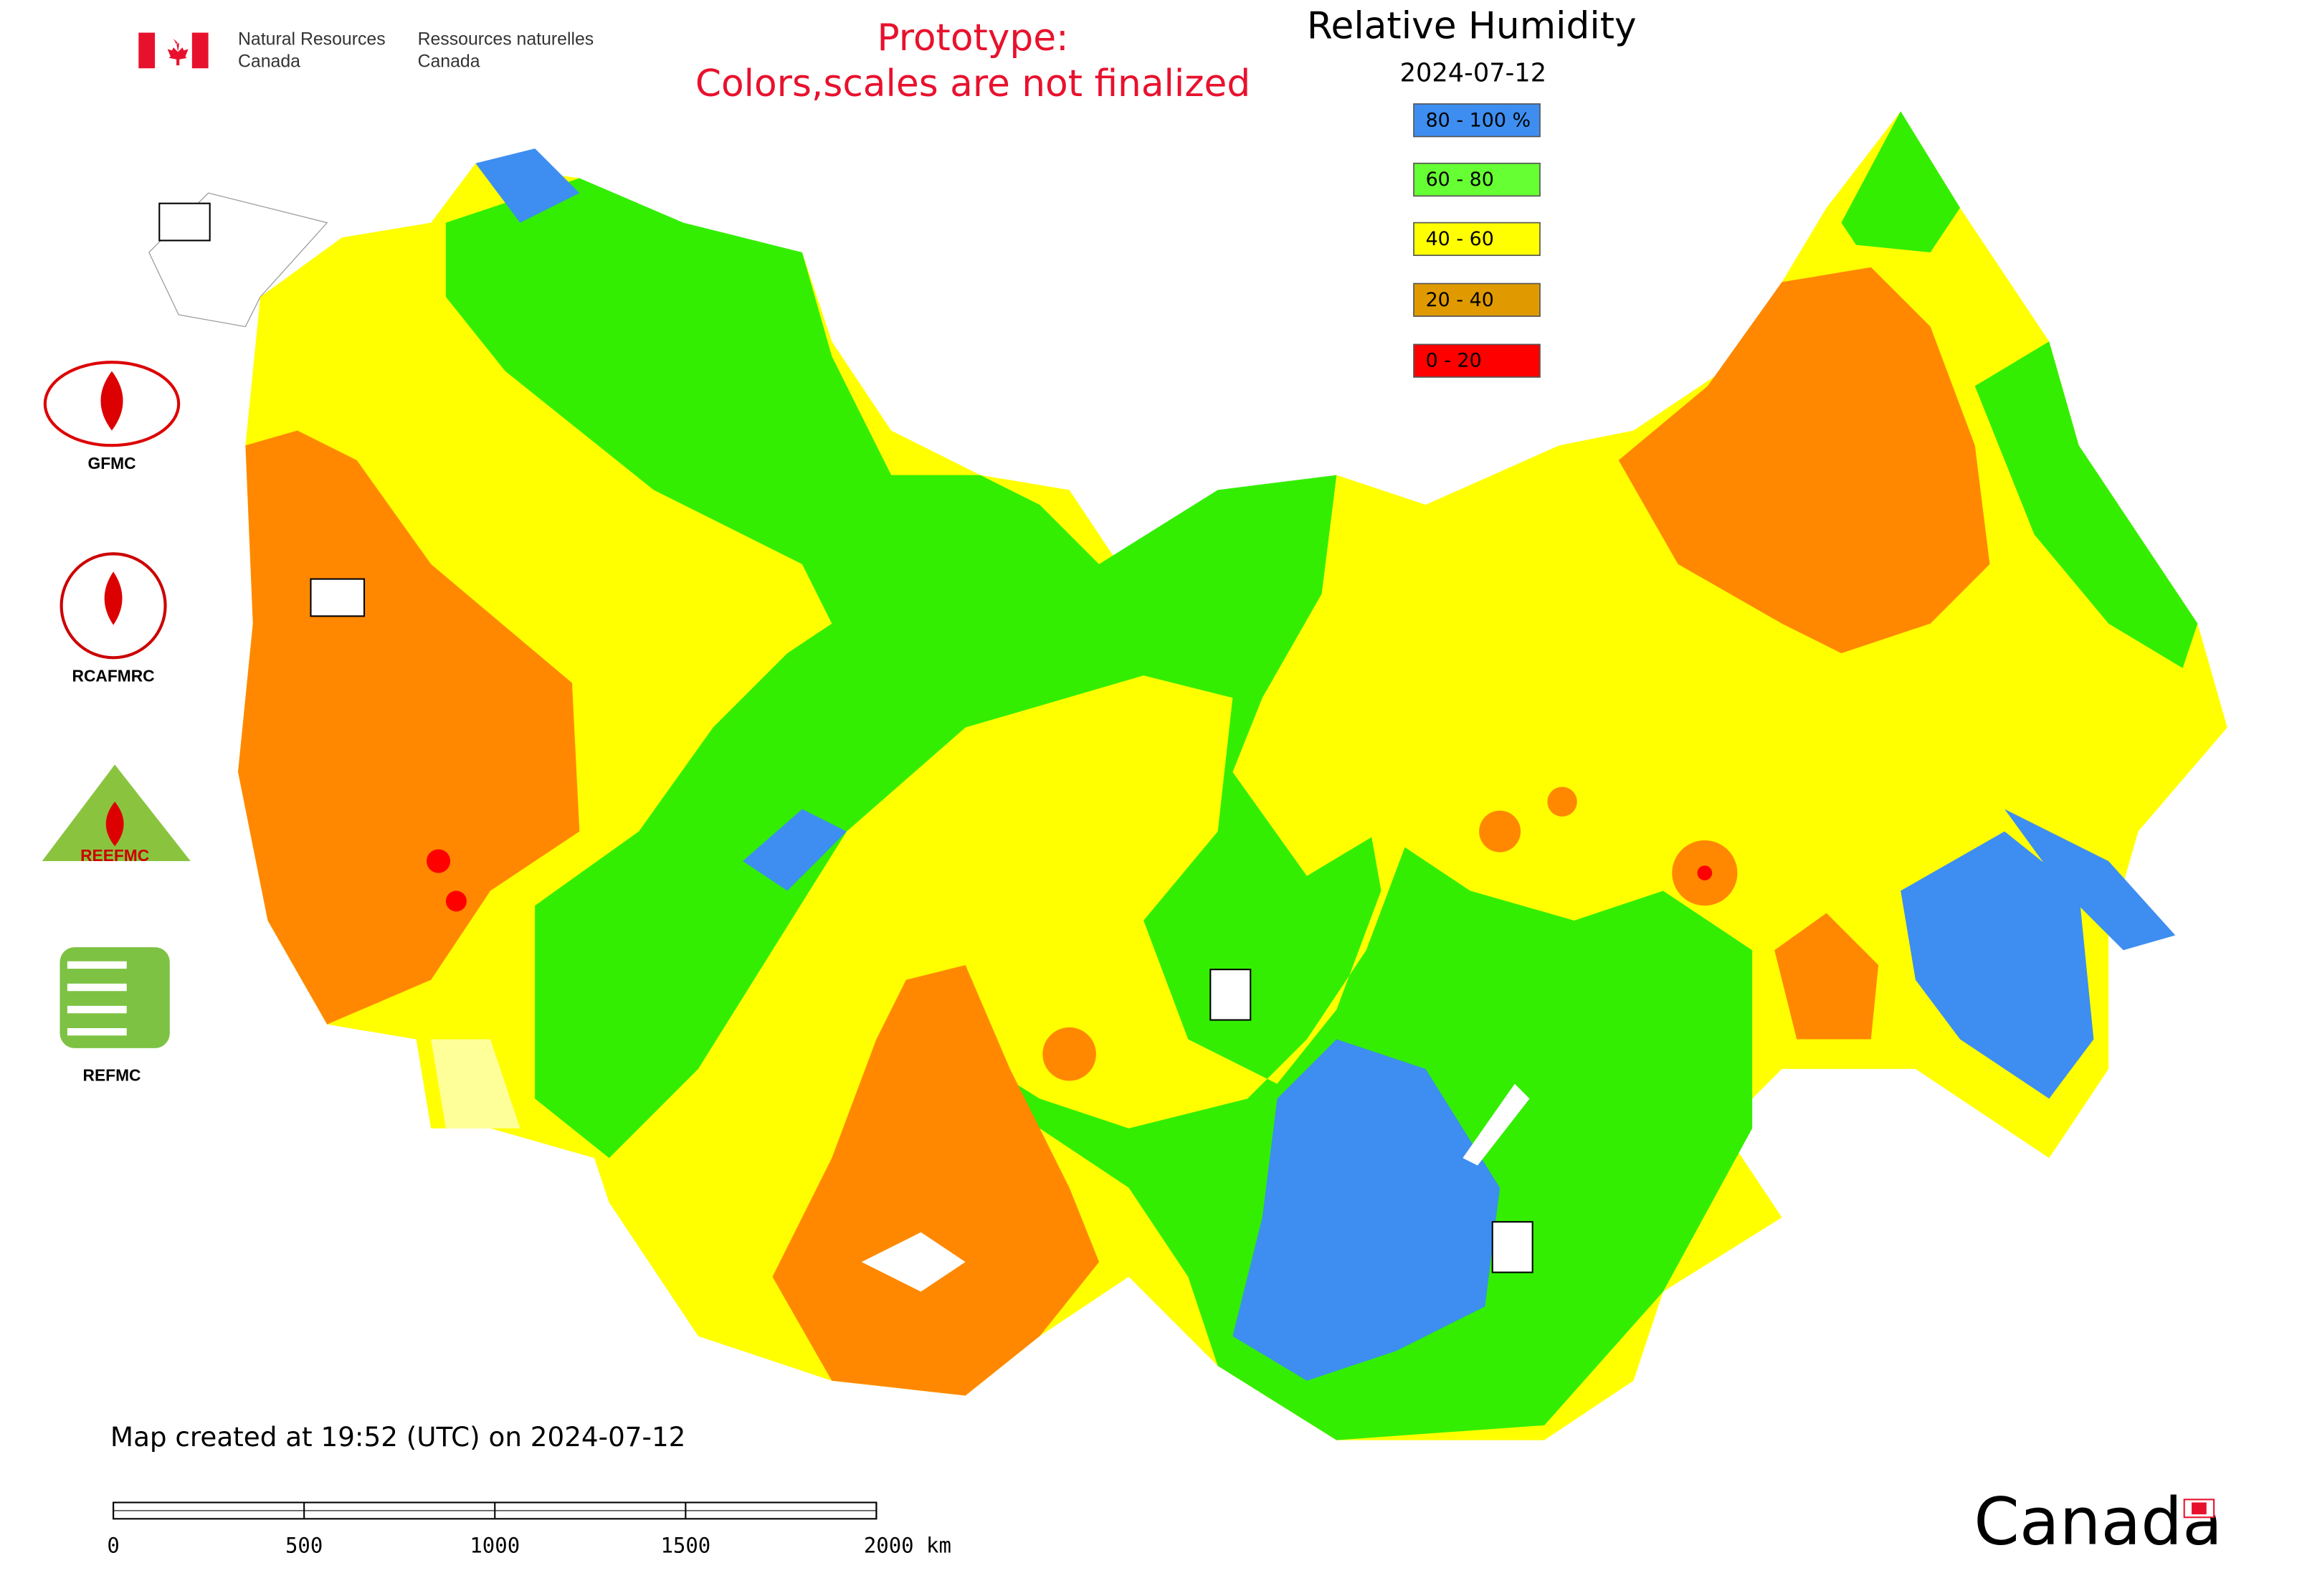 Image resolution: width=2302 pixels, height=1596 pixels. I want to click on reefmc-logo, so click(114, 824).